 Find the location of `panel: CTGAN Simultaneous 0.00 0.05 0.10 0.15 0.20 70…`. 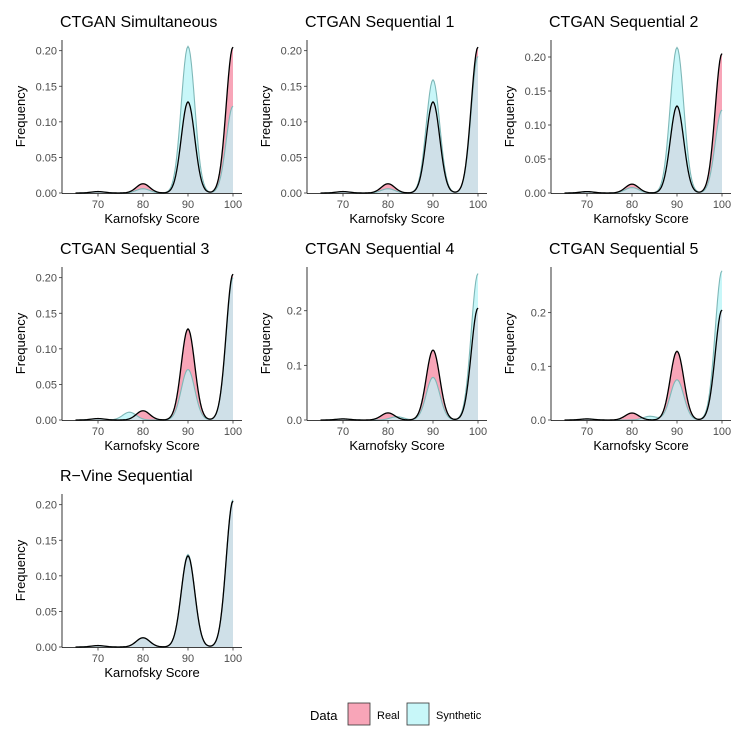

panel: CTGAN Simultaneous 0.00 0.05 0.10 0.15 0.20 70… is located at coordinates (127, 120).